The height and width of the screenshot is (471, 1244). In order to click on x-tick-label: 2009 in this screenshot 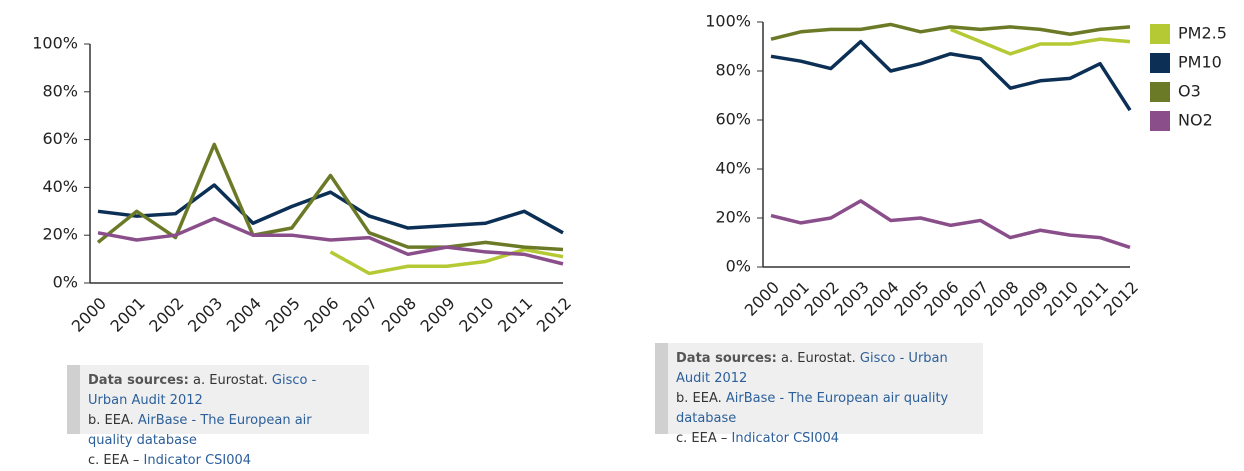, I will do `click(438, 315)`.